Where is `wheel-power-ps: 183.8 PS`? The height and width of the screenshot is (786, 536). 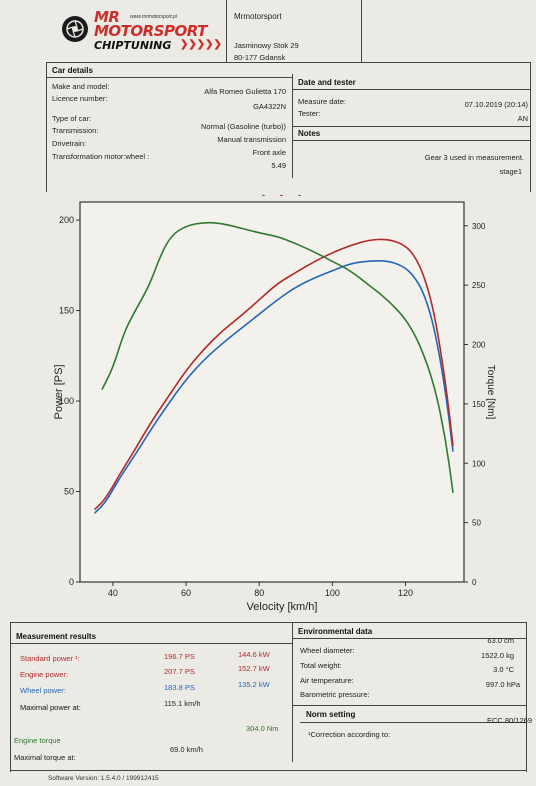
wheel-power-ps: 183.8 PS is located at coordinates (179, 687).